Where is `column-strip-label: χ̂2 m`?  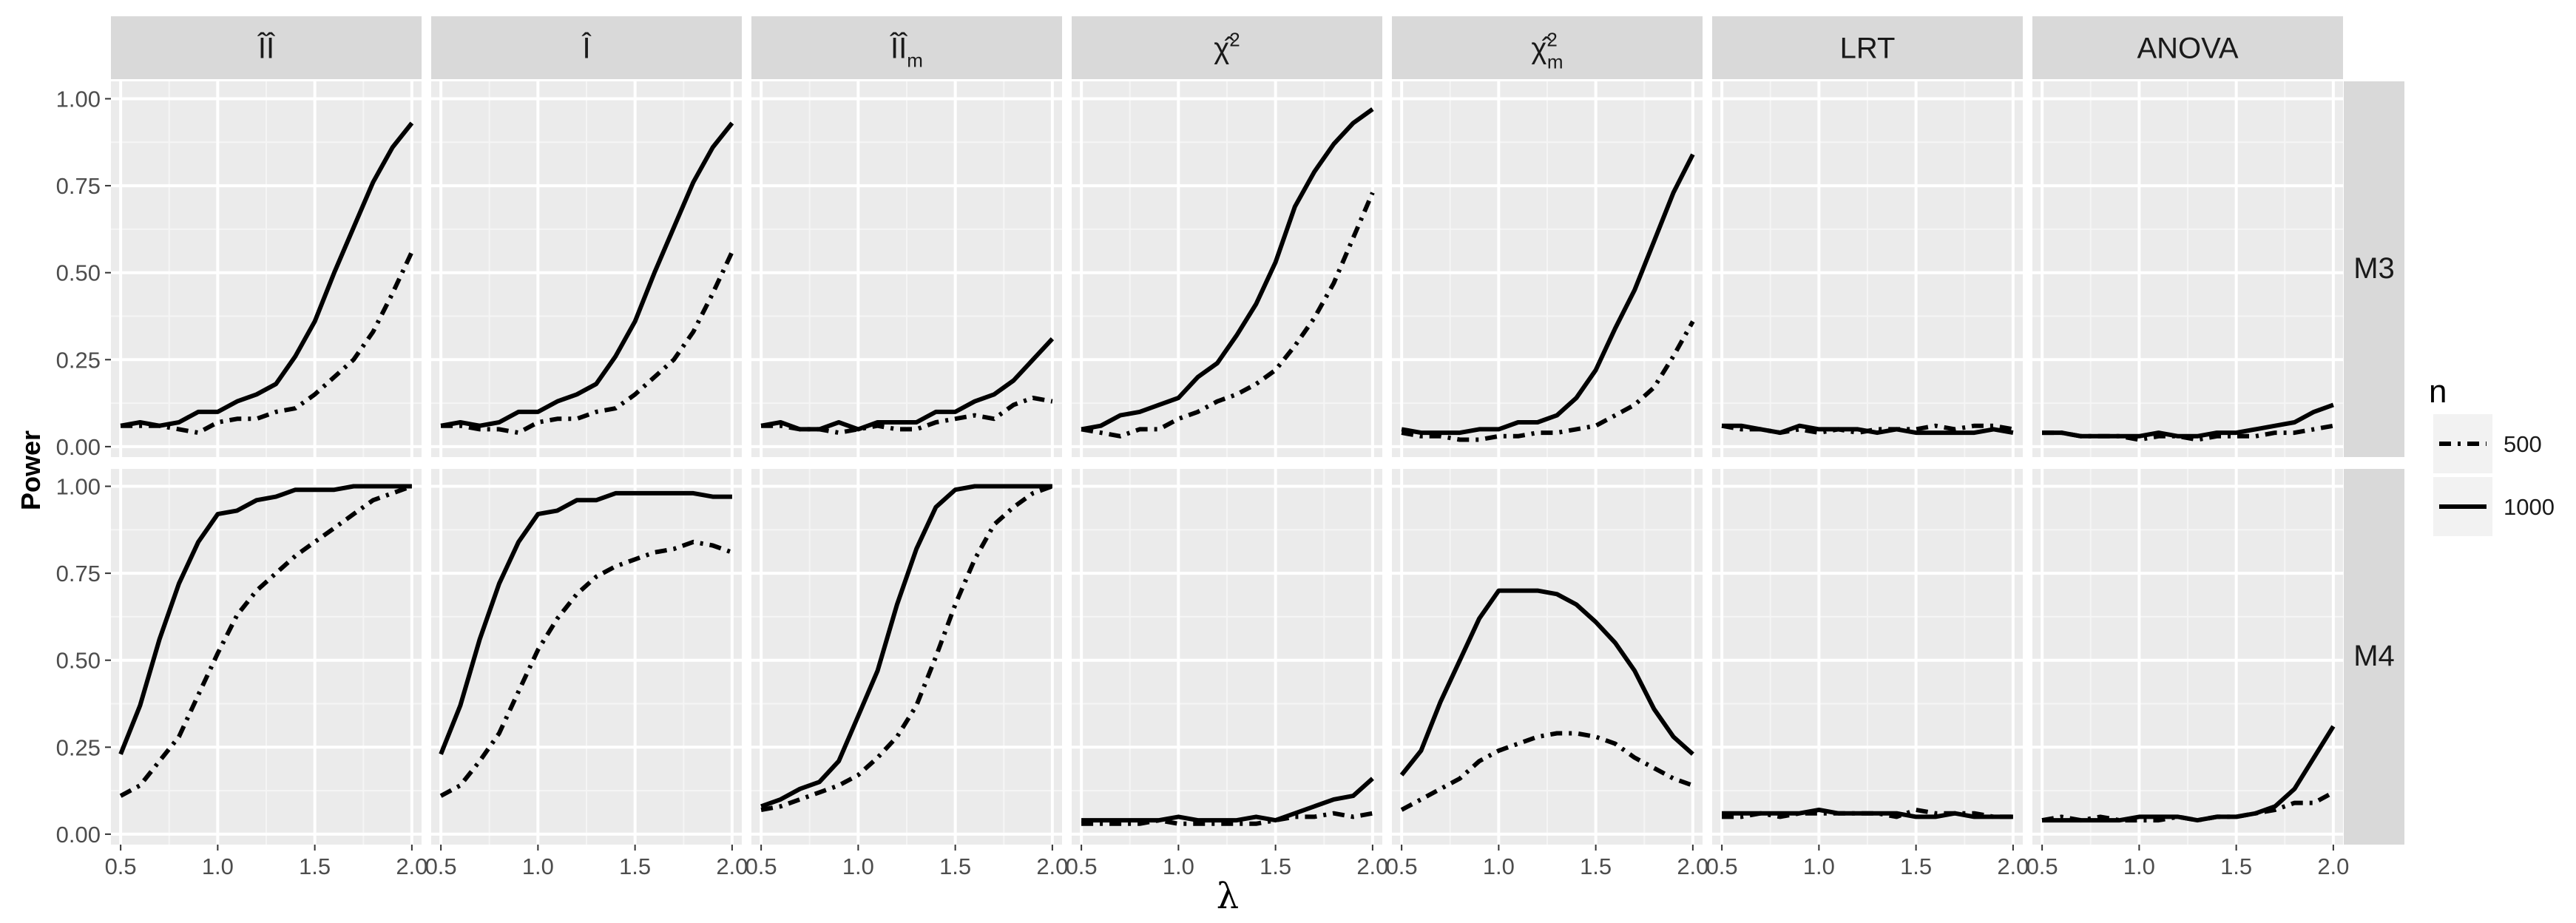 column-strip-label: χ̂2 m is located at coordinates (1547, 51).